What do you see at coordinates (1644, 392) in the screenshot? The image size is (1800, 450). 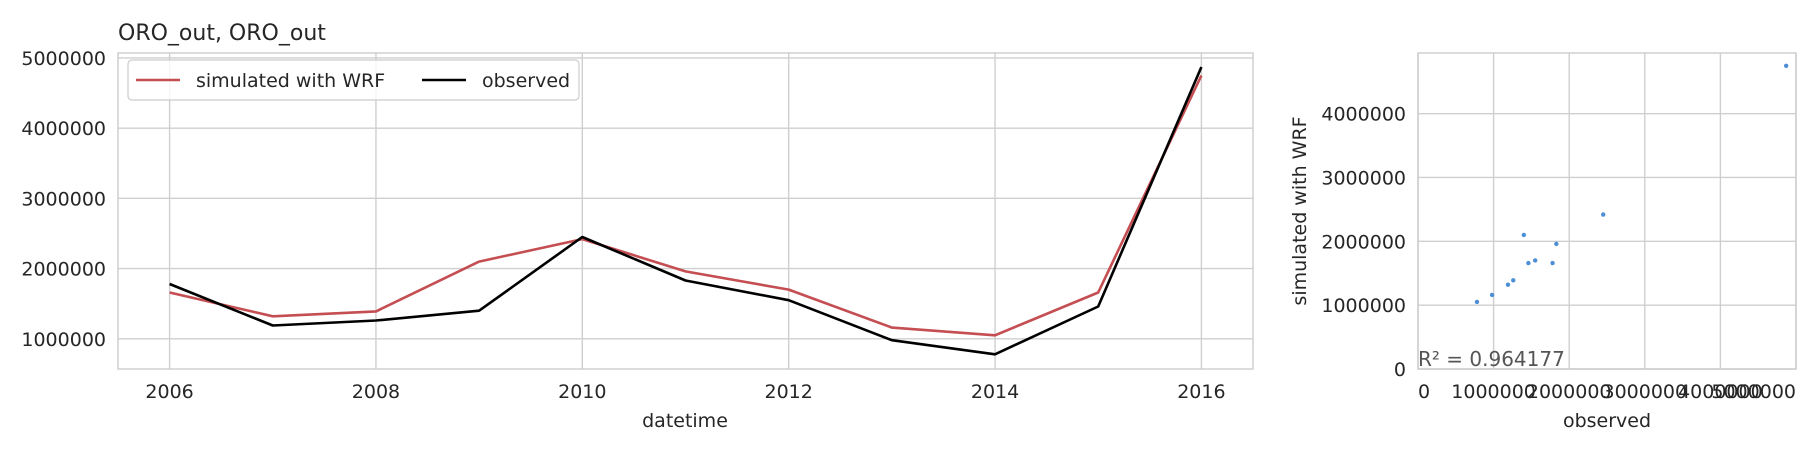 I see `scatter-x-tick-label: 3000000` at bounding box center [1644, 392].